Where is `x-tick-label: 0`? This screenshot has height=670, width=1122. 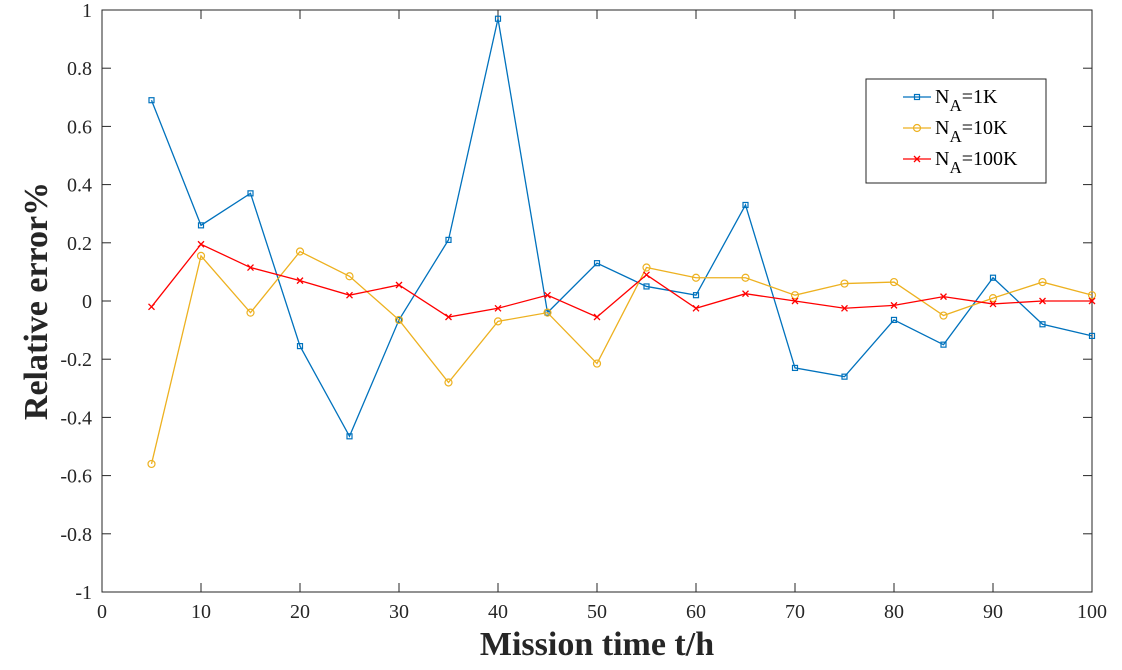 x-tick-label: 0 is located at coordinates (102, 612).